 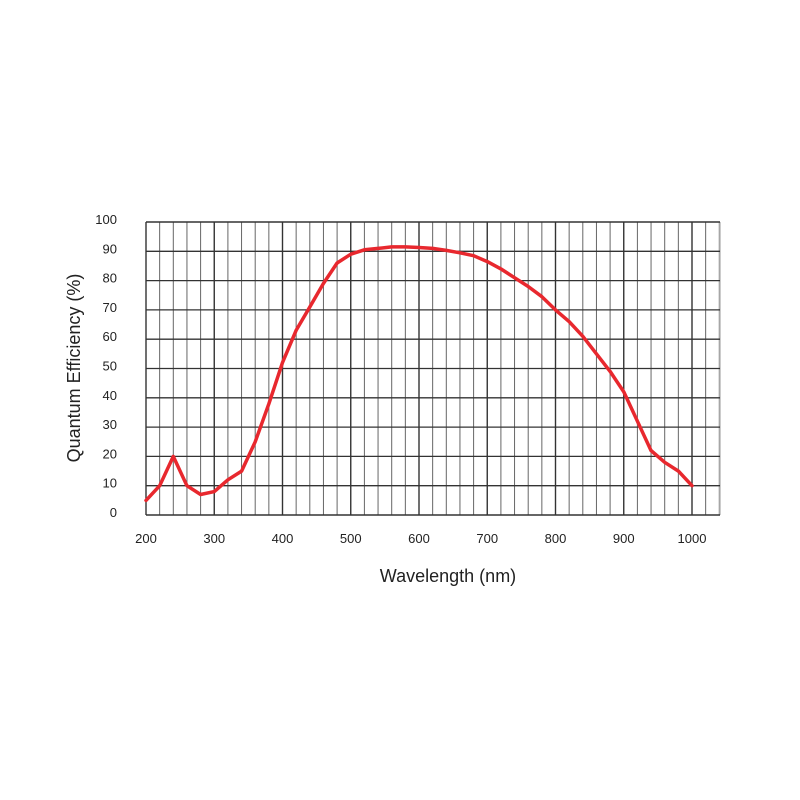 I want to click on y-tick-label: 20, so click(x=110, y=453).